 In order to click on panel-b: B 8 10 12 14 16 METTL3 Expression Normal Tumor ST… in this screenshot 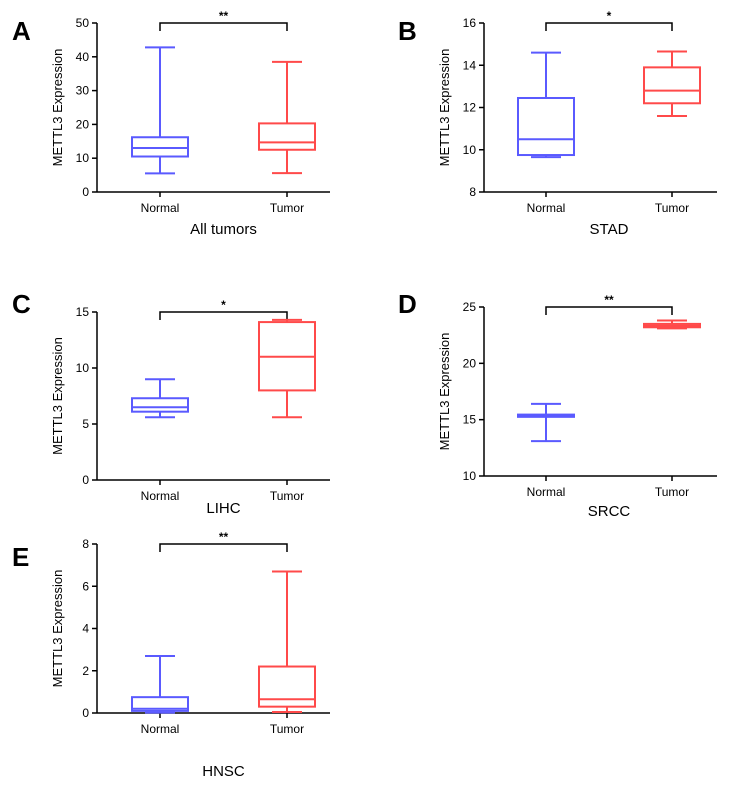, I will do `click(557, 123)`.